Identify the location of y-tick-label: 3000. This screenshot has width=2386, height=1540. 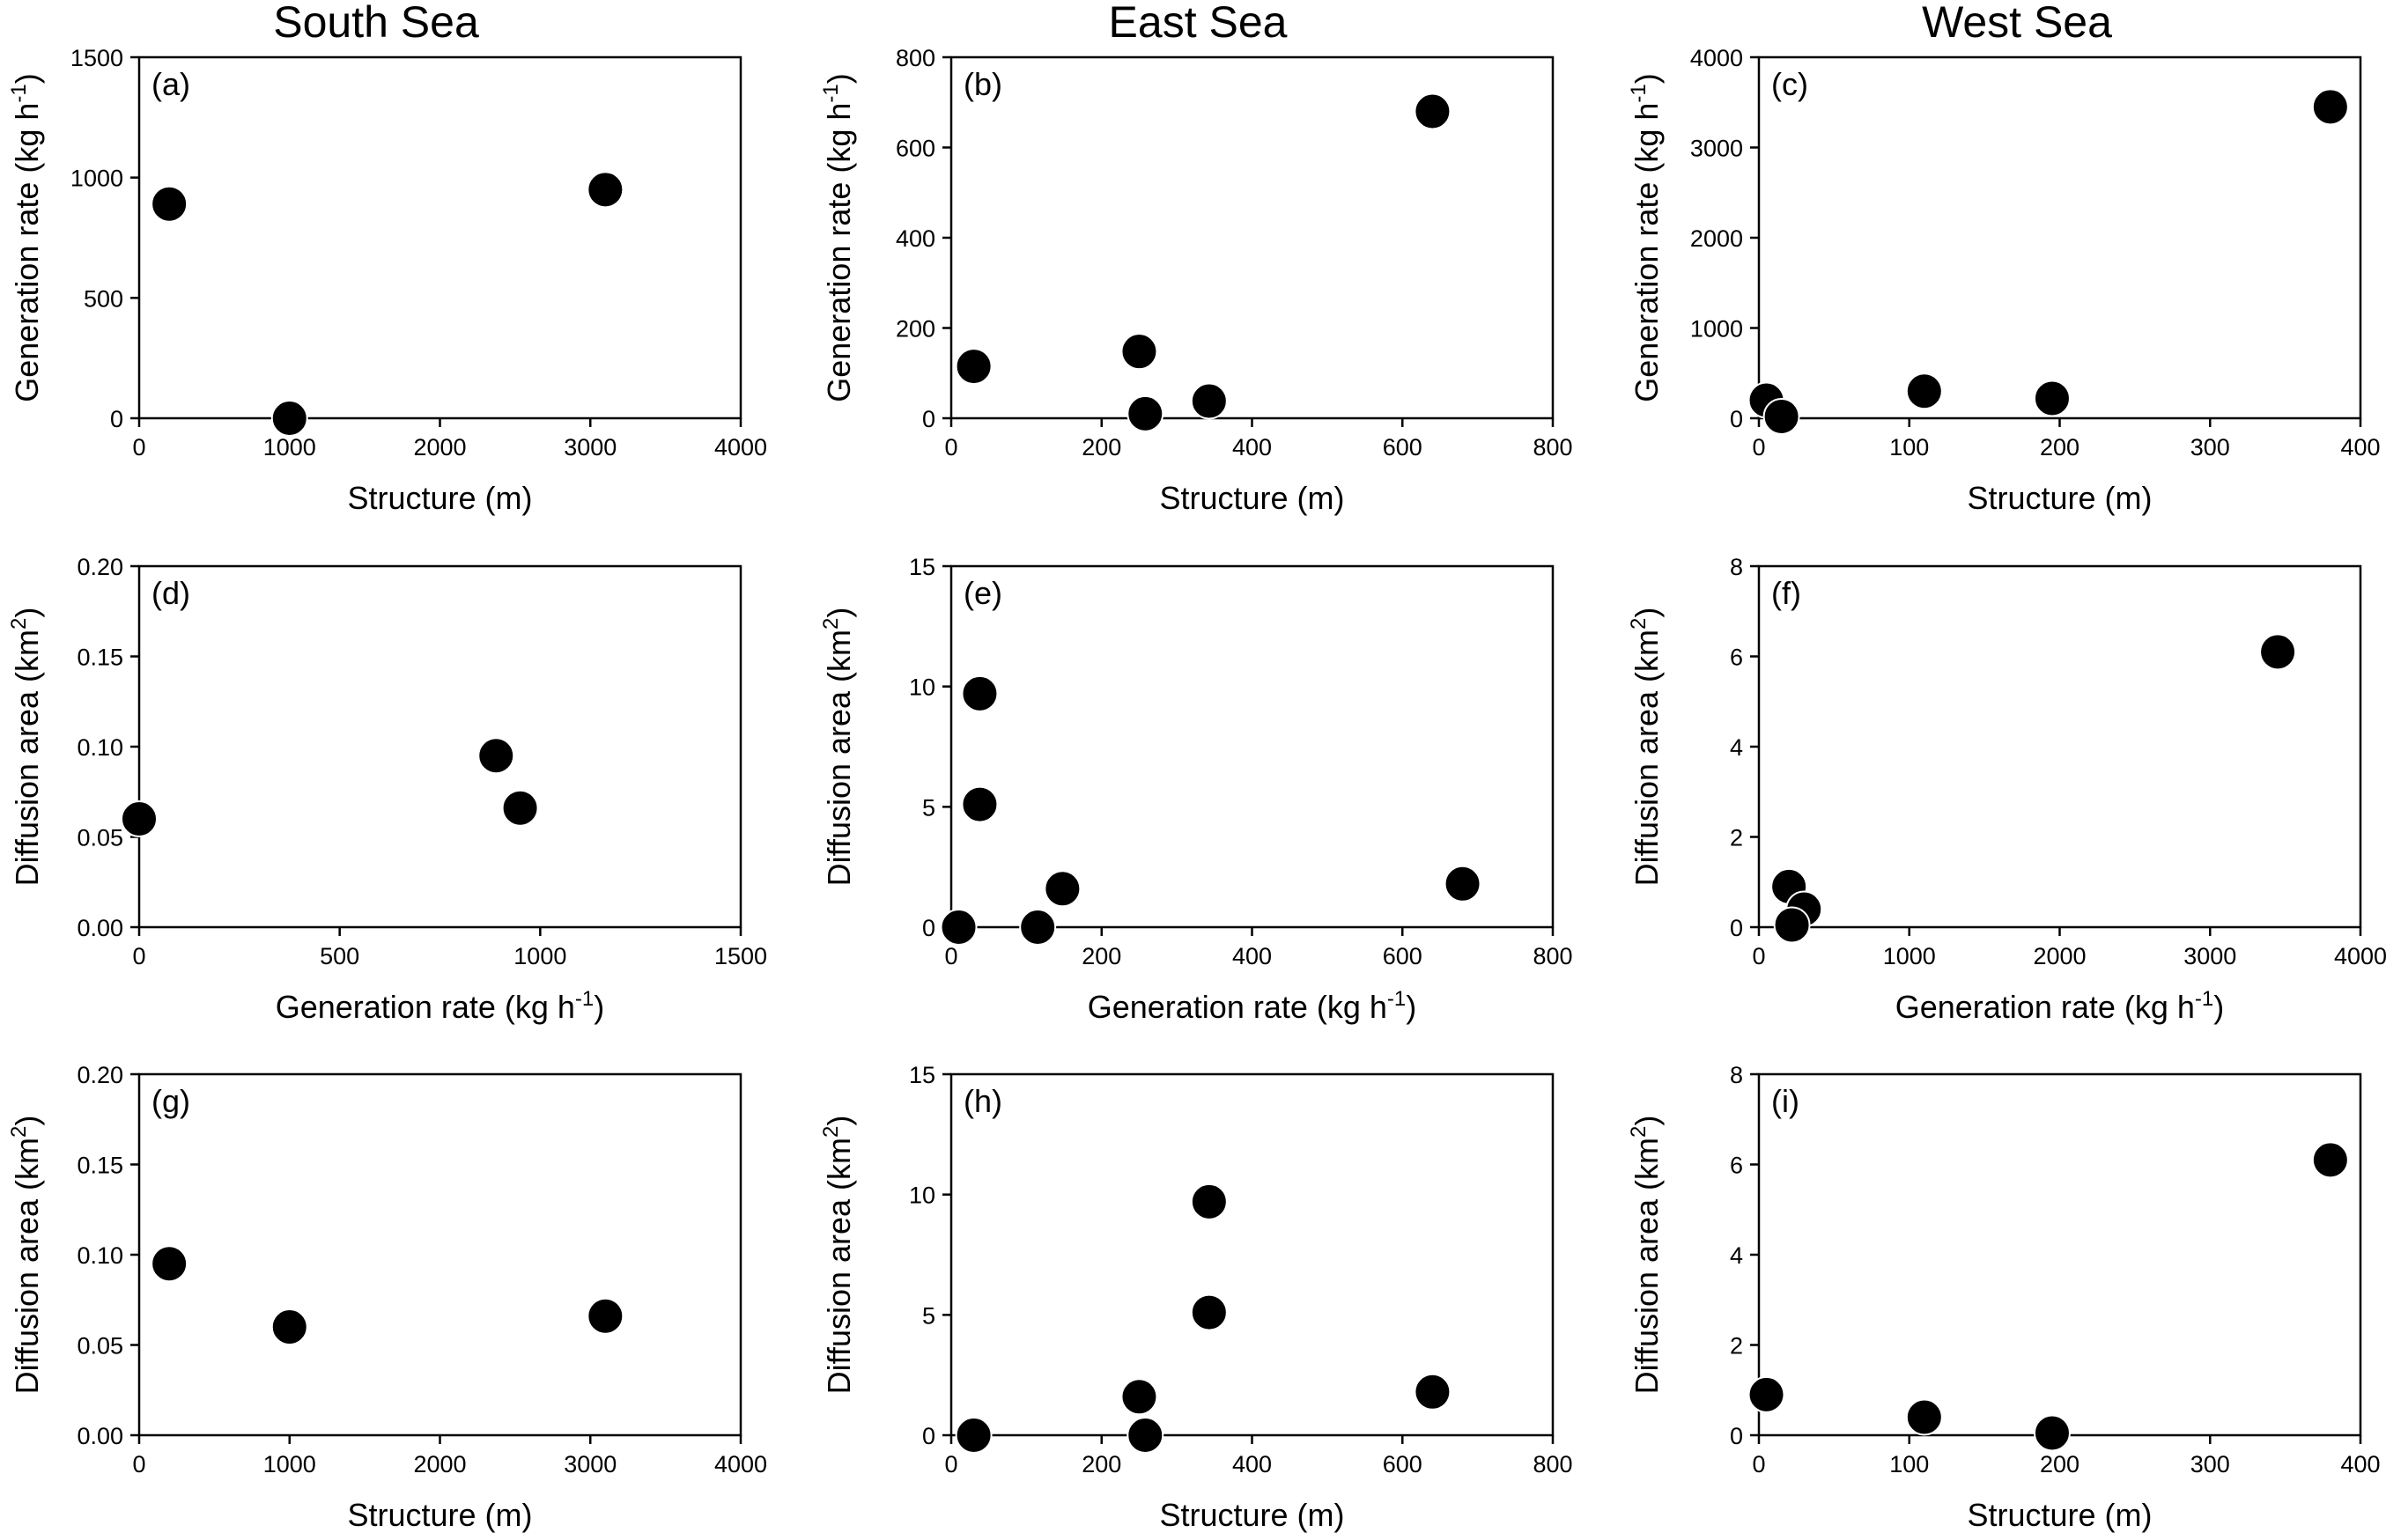
(1716, 149).